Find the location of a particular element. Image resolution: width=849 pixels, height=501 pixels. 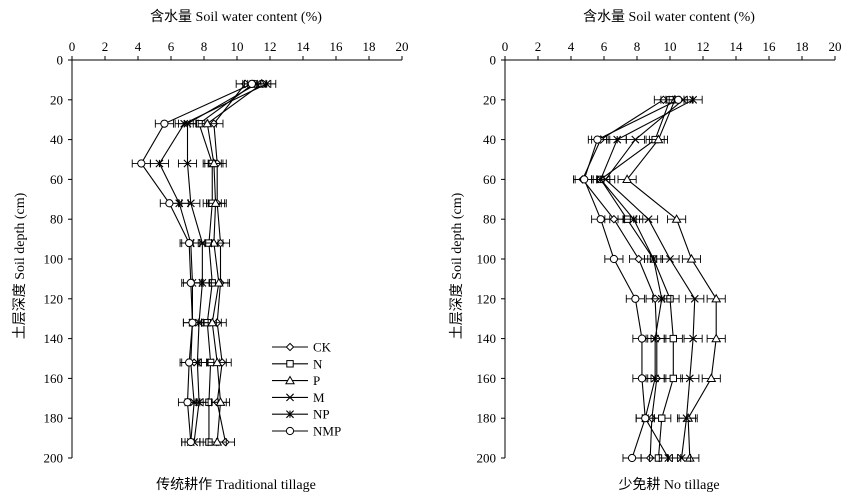

legend-label-m: M is located at coordinates (319, 397).